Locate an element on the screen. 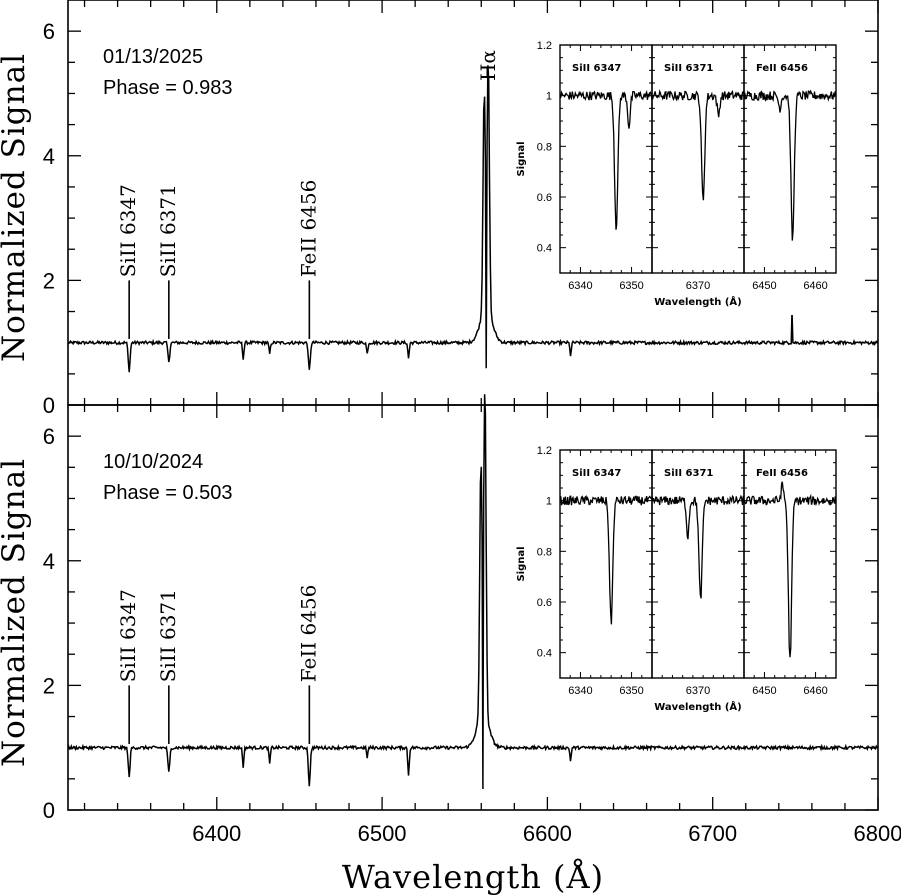  x-tick-label: 6700 is located at coordinates (712, 833).